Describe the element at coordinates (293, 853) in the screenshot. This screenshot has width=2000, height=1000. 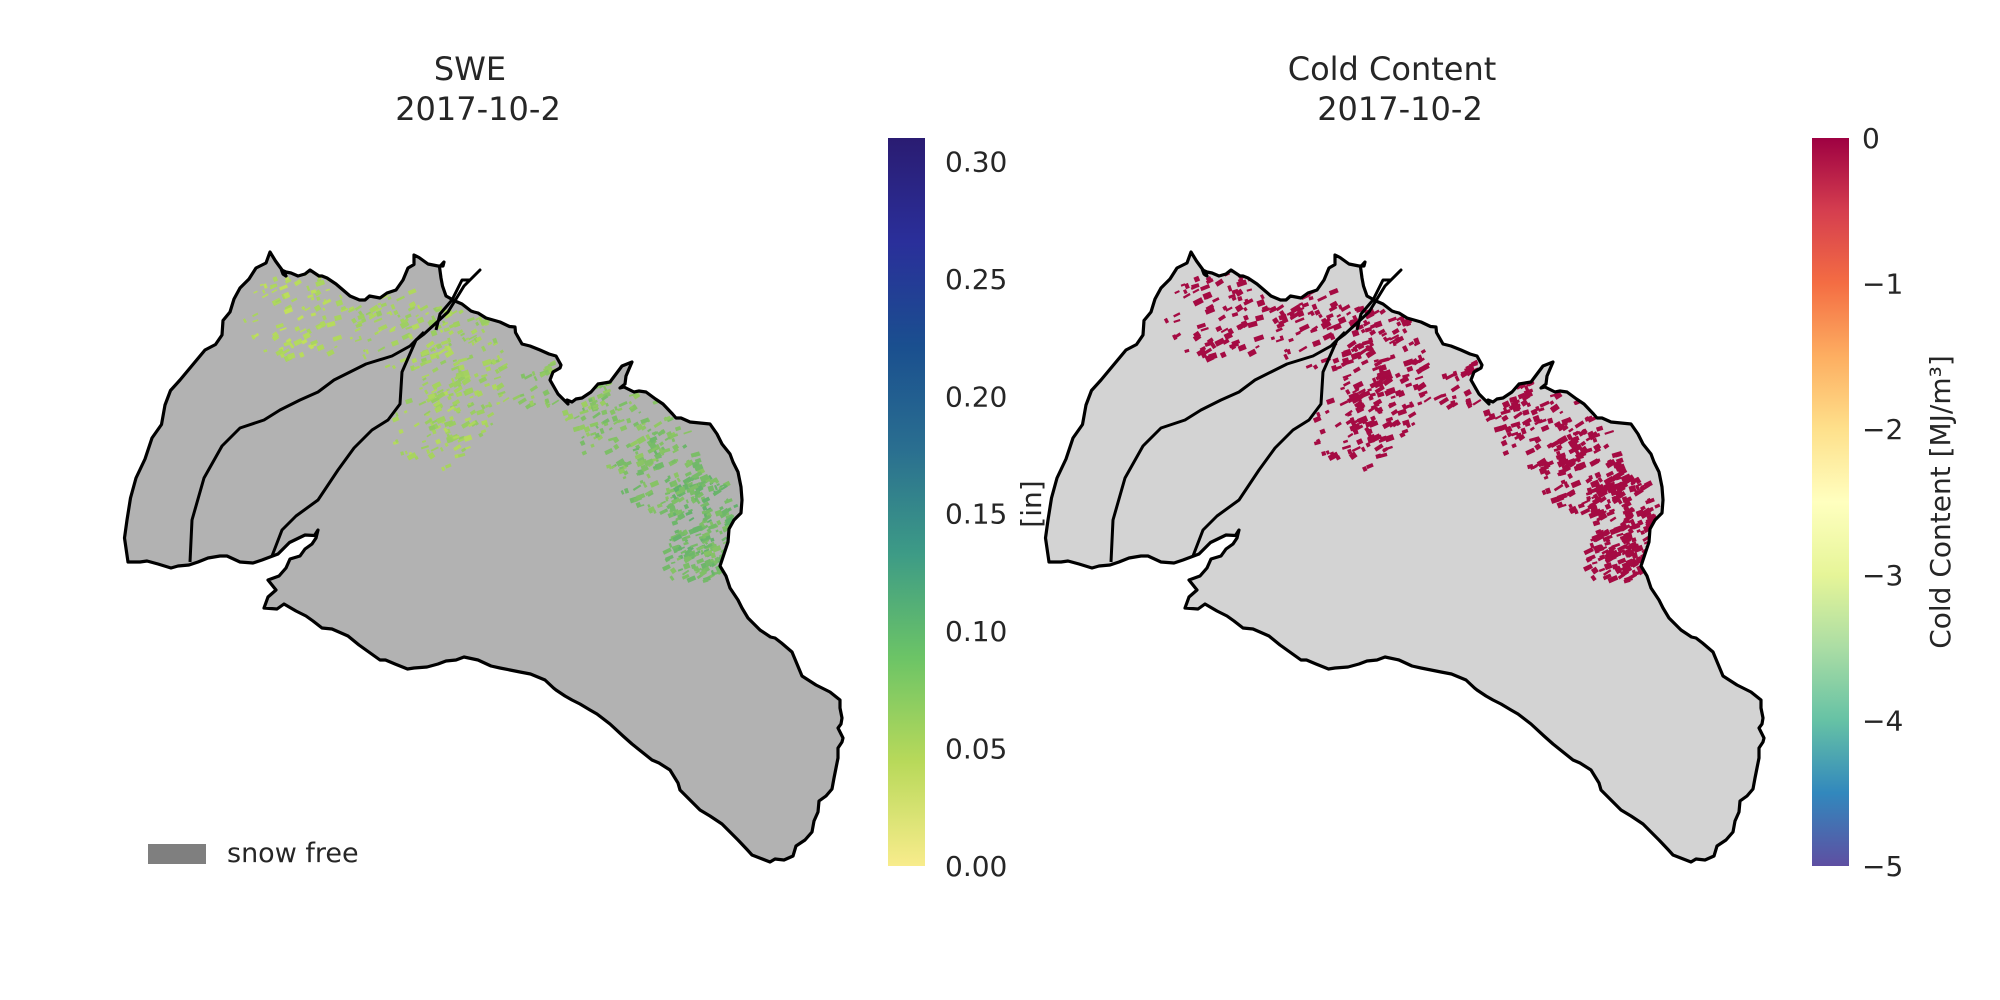
I see `snow-free-legend-label: snow free` at that location.